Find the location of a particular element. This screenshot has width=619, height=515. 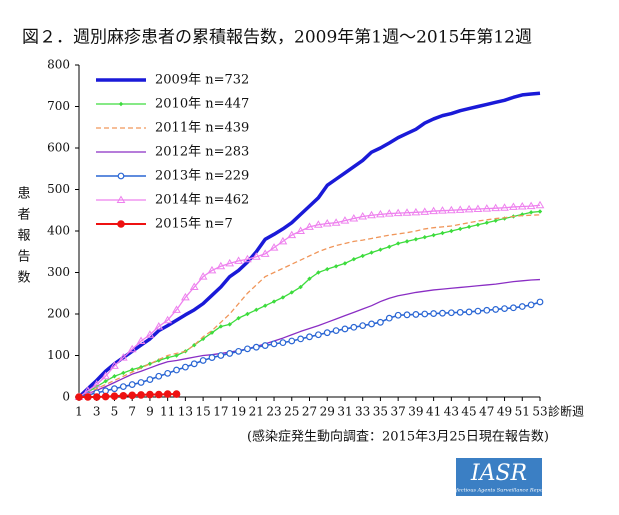

legend-label: 2015年 n=7 is located at coordinates (194, 224).